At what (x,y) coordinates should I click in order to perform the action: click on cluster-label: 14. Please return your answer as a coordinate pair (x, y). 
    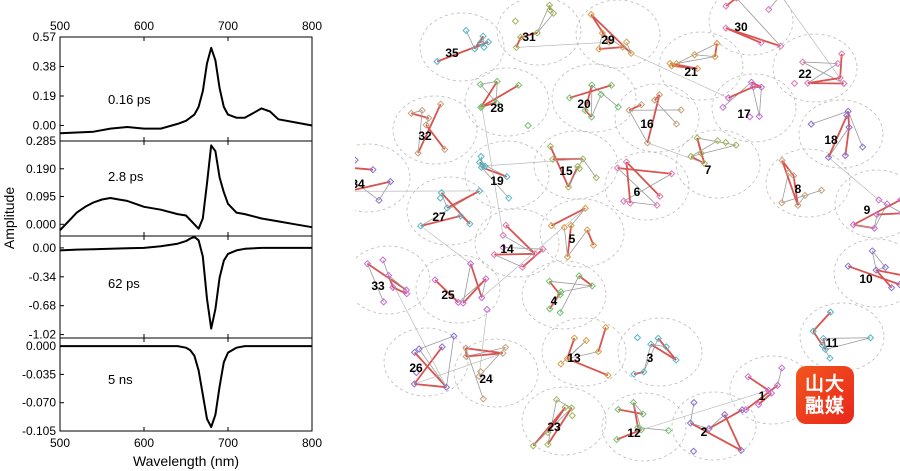
    Looking at the image, I should click on (507, 249).